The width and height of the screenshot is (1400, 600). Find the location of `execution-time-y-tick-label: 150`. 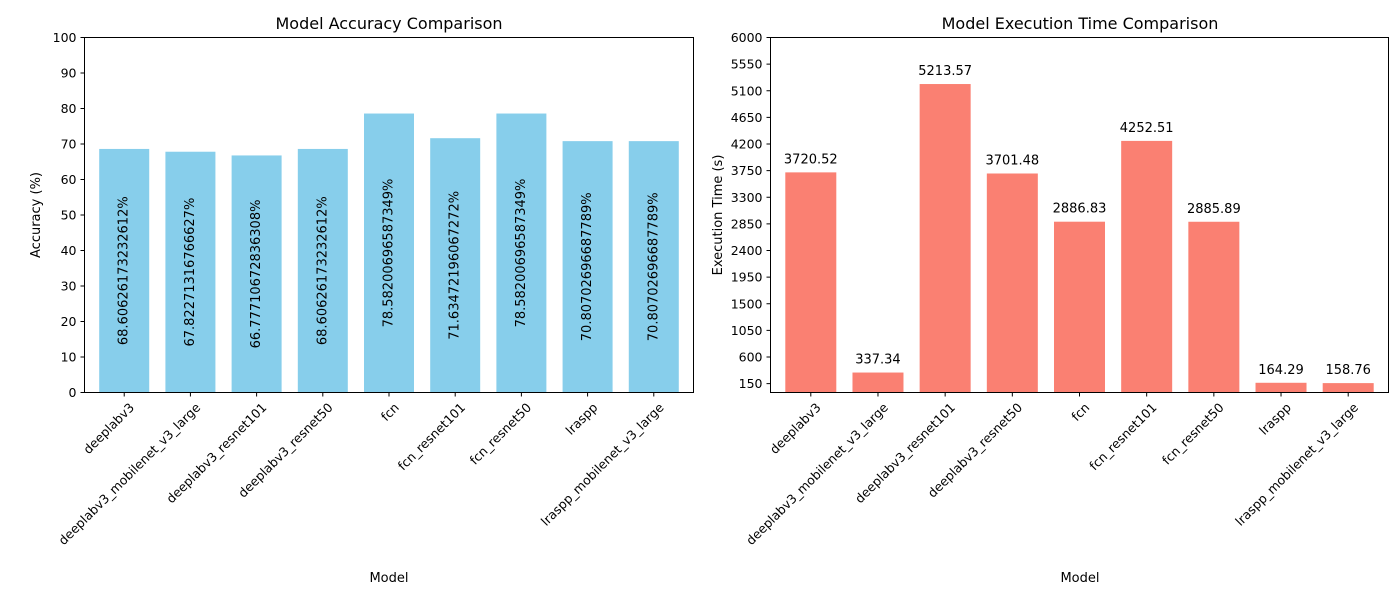

execution-time-y-tick-label: 150 is located at coordinates (751, 383).